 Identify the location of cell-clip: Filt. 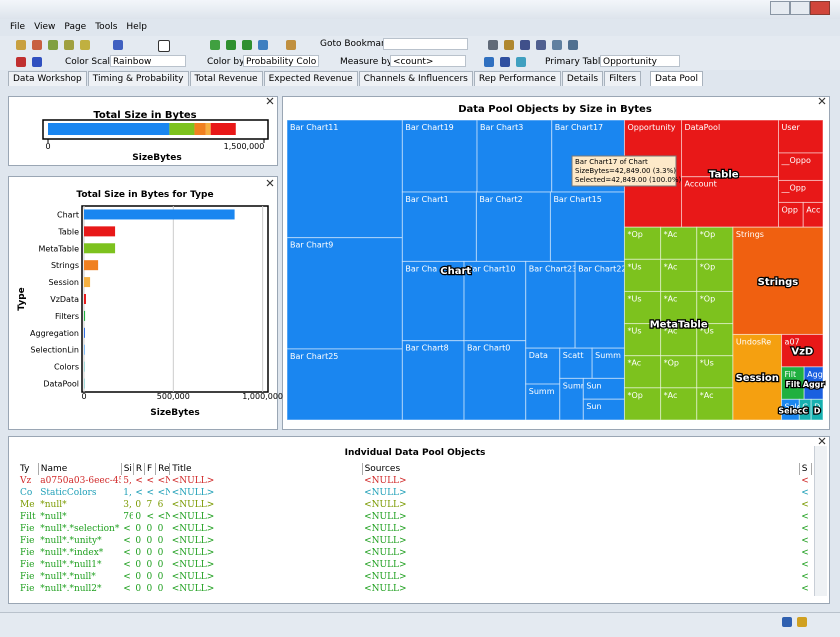
(791, 374).